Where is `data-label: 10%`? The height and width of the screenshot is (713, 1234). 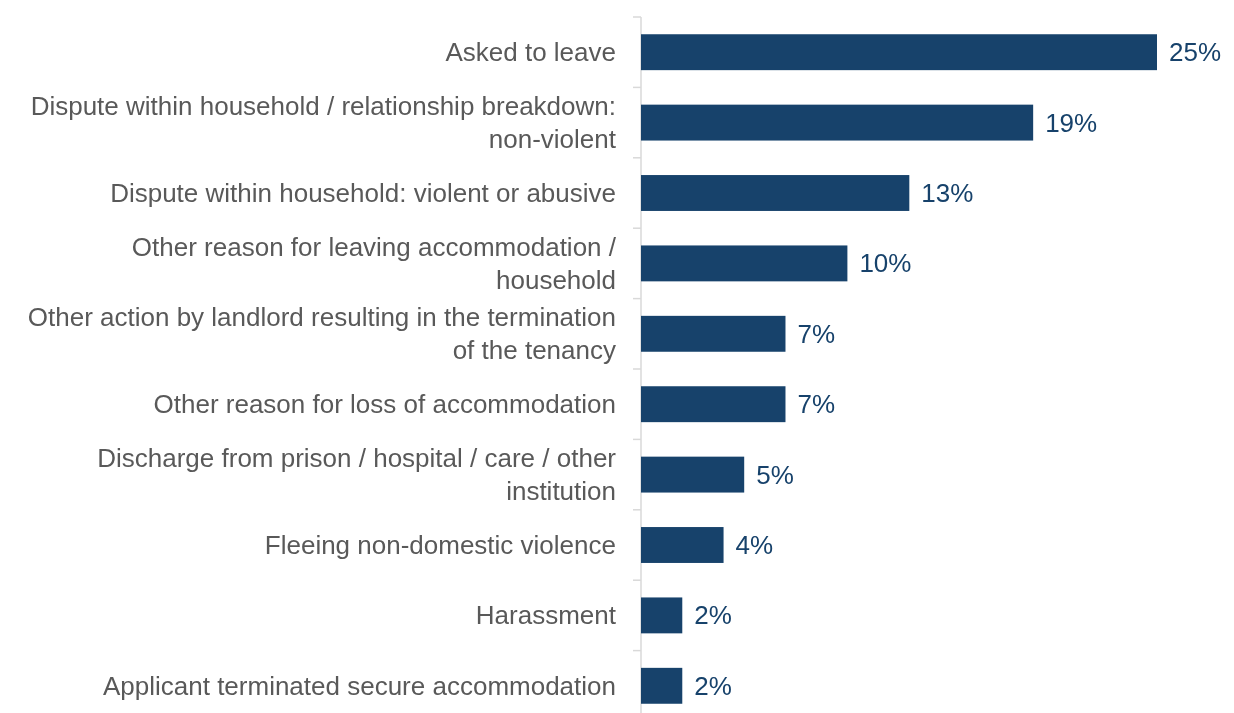 data-label: 10% is located at coordinates (885, 263).